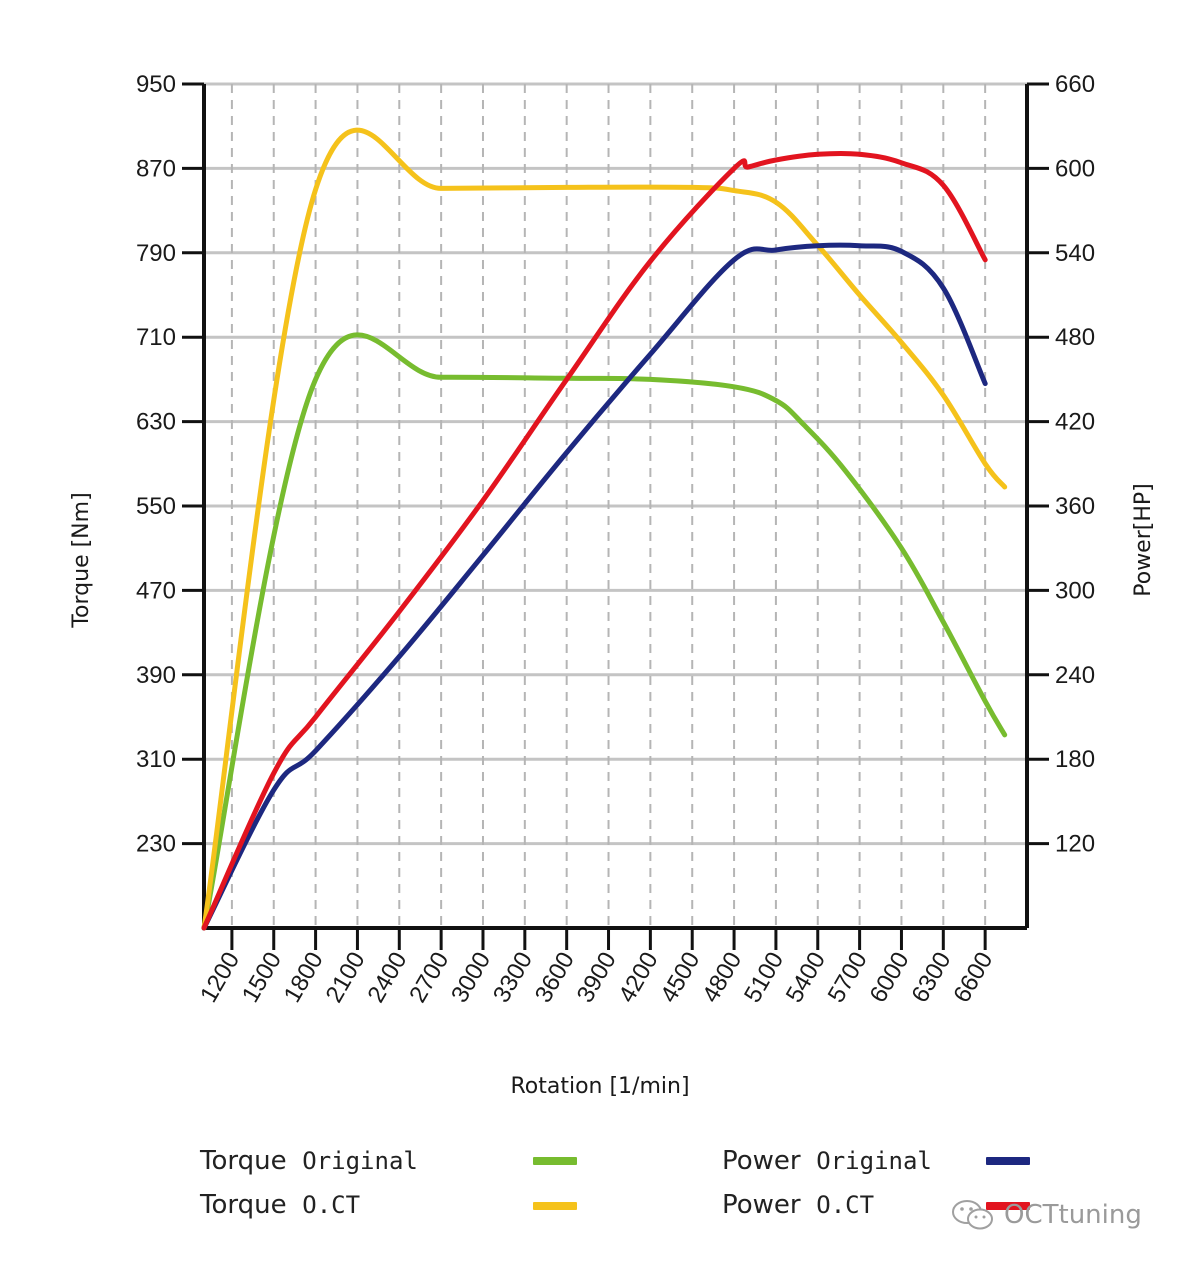 The width and height of the screenshot is (1201, 1276). Describe the element at coordinates (874, 1161) in the screenshot. I see `legend-power-original-variant: Original` at that location.